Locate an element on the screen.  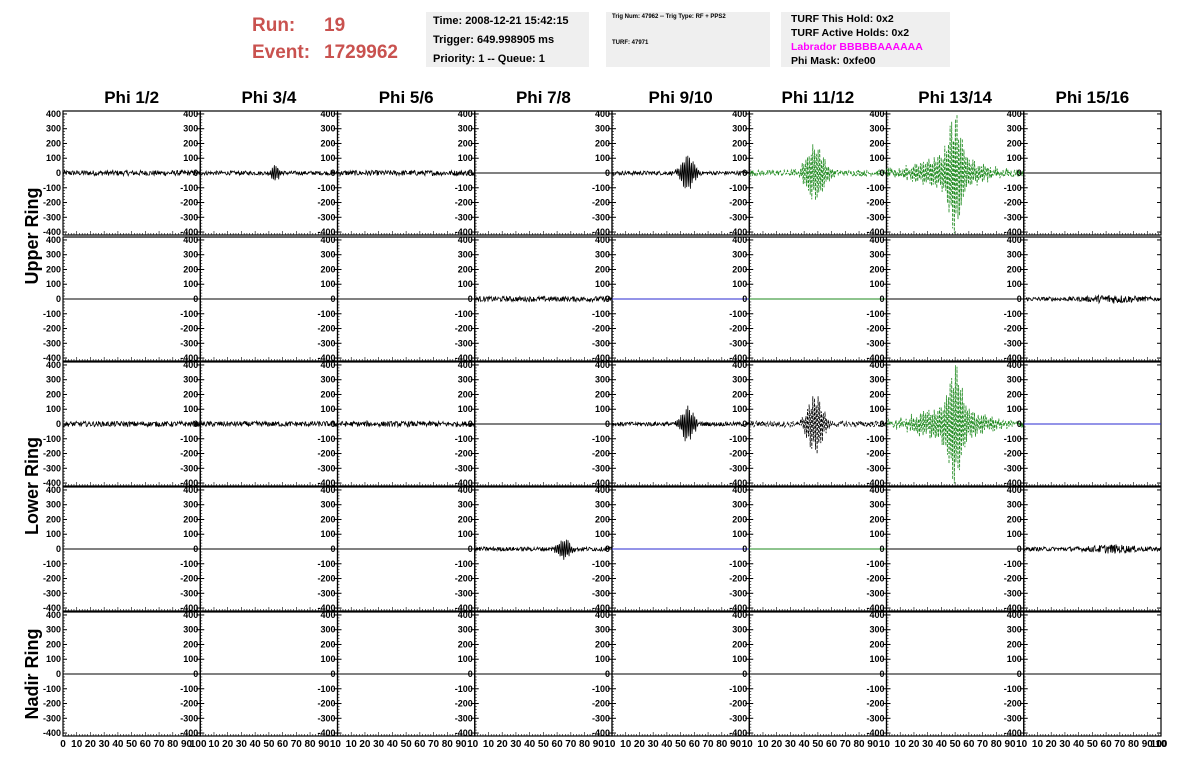
run-label: Run: is located at coordinates (274, 25).